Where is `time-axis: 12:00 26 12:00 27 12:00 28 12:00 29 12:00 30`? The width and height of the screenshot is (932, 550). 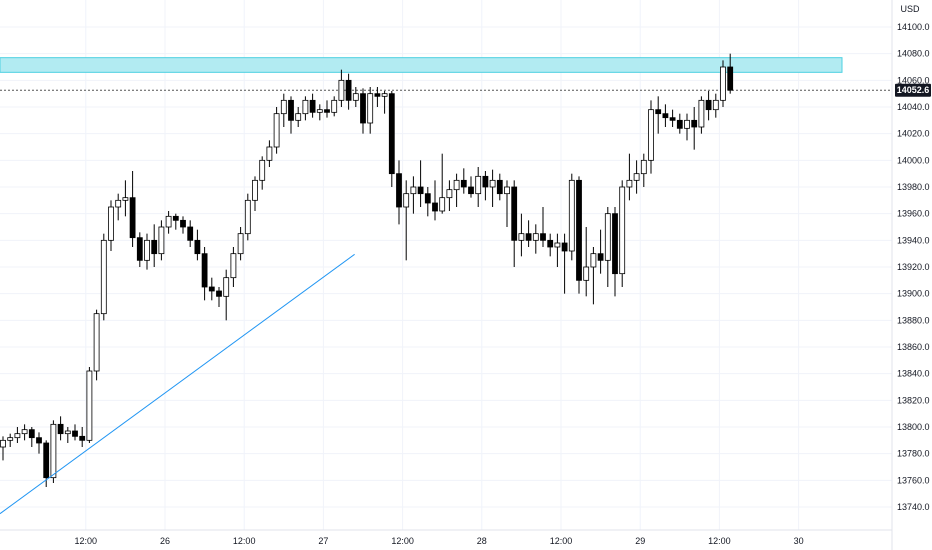
time-axis: 12:00 26 12:00 27 12:00 28 12:00 29 12:00 30 is located at coordinates (439, 541).